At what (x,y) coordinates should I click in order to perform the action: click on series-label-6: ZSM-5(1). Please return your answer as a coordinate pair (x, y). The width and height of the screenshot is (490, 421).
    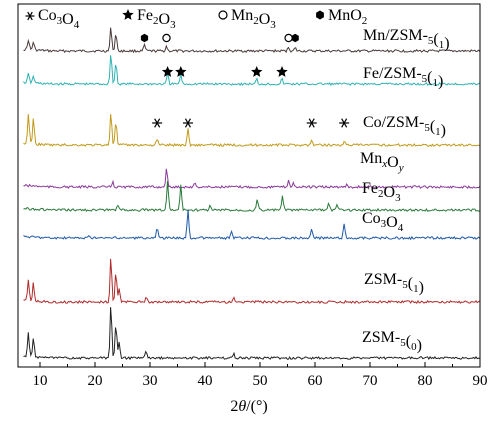
    Looking at the image, I should click on (394, 283).